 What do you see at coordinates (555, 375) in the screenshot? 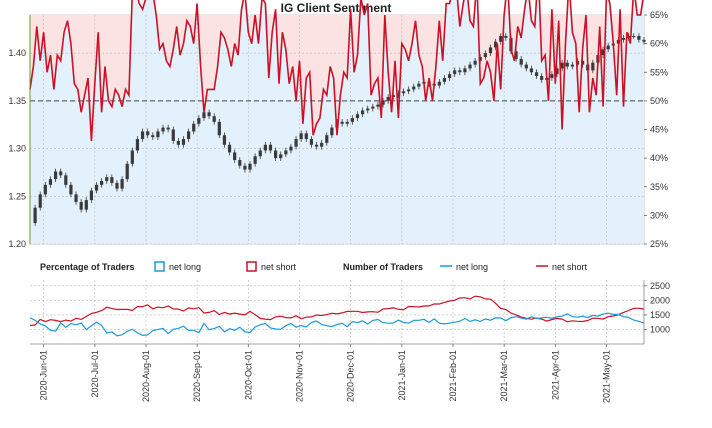
I see `date-tick-label: 2021-Apr-01` at bounding box center [555, 375].